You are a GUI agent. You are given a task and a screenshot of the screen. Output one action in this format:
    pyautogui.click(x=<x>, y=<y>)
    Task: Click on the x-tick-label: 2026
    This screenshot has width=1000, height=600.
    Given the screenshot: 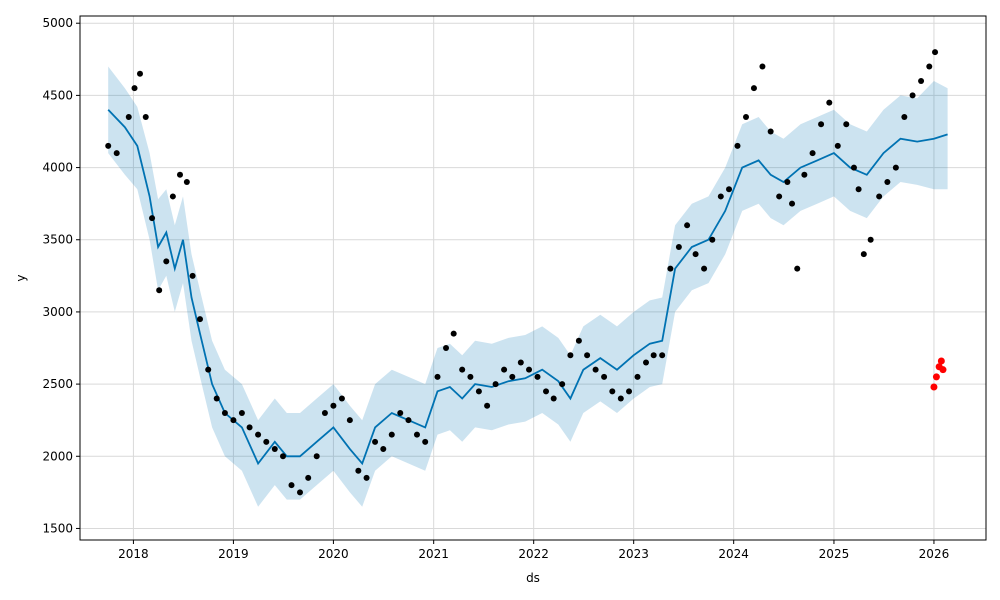 What is the action you would take?
    pyautogui.click(x=934, y=554)
    